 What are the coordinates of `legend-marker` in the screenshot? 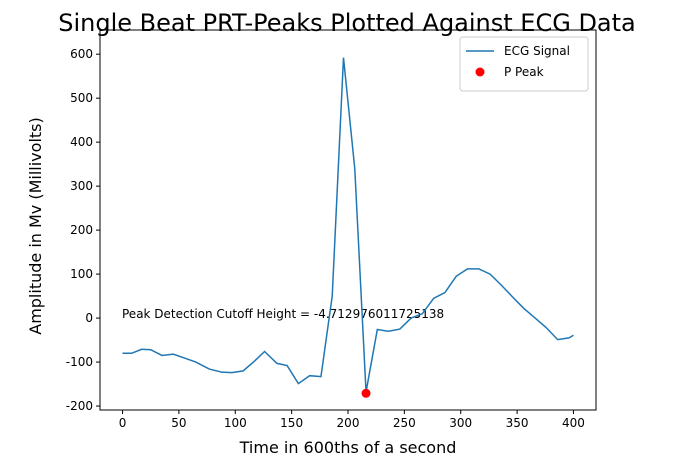 It's located at (480, 72).